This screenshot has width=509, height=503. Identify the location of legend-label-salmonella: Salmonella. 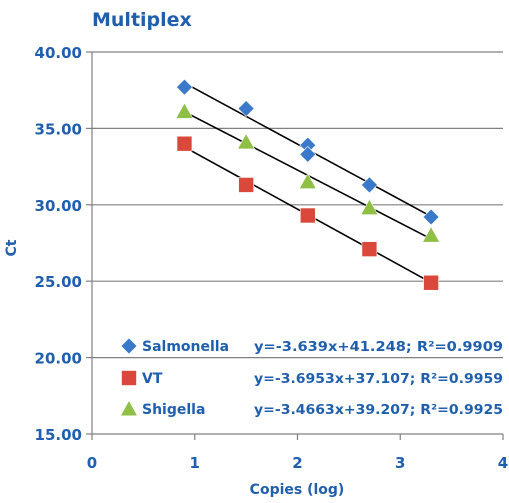
(185, 347).